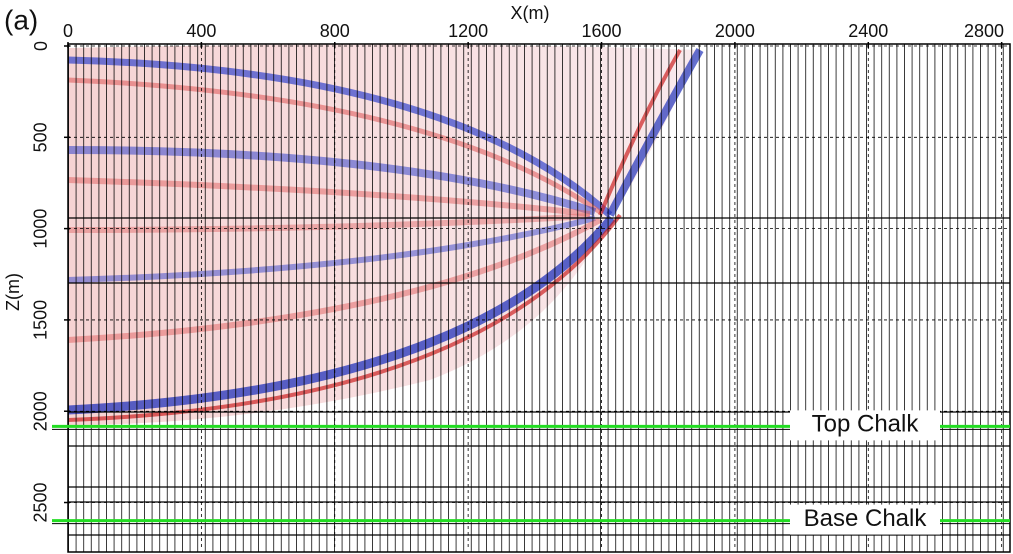 The width and height of the screenshot is (1013, 554). What do you see at coordinates (530, 13) in the screenshot?
I see `x-axis-label: X(m)` at bounding box center [530, 13].